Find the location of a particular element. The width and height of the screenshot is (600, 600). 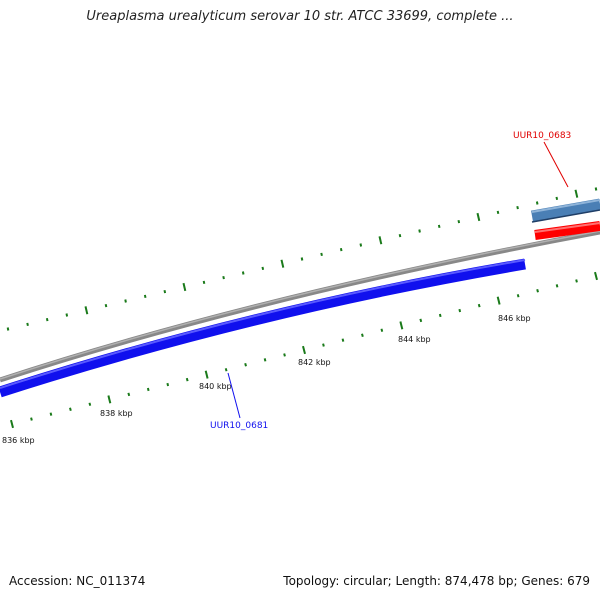

accession-text: Accession: NC_011374 is located at coordinates (77, 581).